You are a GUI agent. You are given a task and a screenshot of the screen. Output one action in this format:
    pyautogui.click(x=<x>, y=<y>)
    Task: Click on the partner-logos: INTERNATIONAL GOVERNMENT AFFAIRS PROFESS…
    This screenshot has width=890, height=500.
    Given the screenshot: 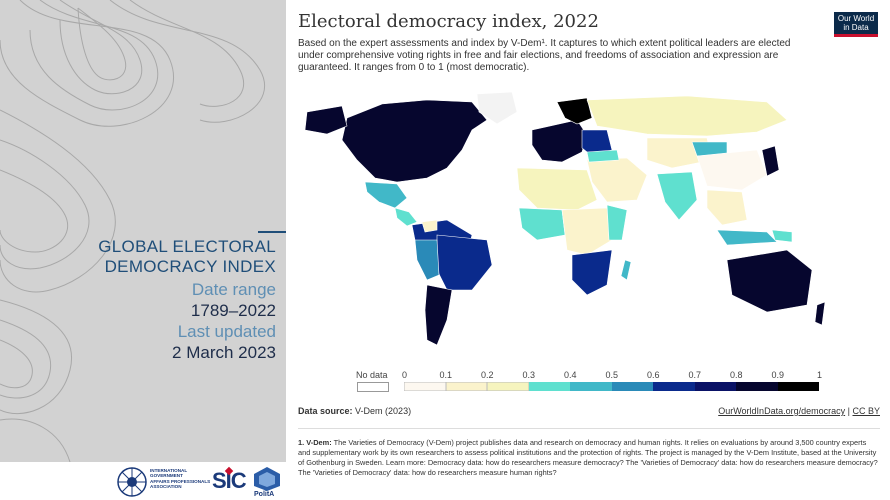 What is the action you would take?
    pyautogui.click(x=143, y=481)
    